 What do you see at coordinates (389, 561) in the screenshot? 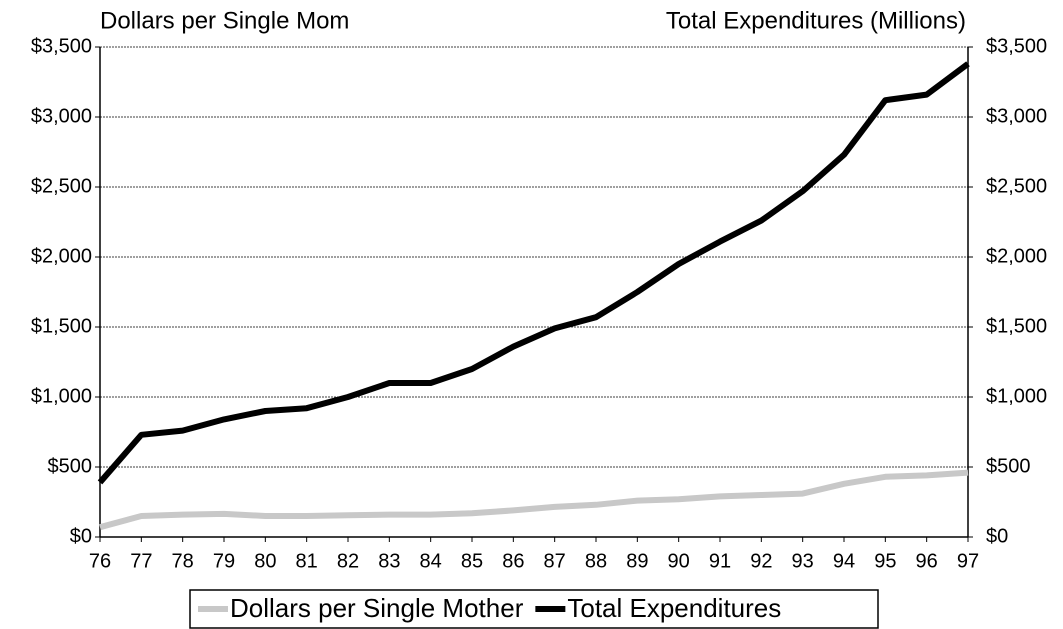
I see `x-tick-label: 83` at bounding box center [389, 561].